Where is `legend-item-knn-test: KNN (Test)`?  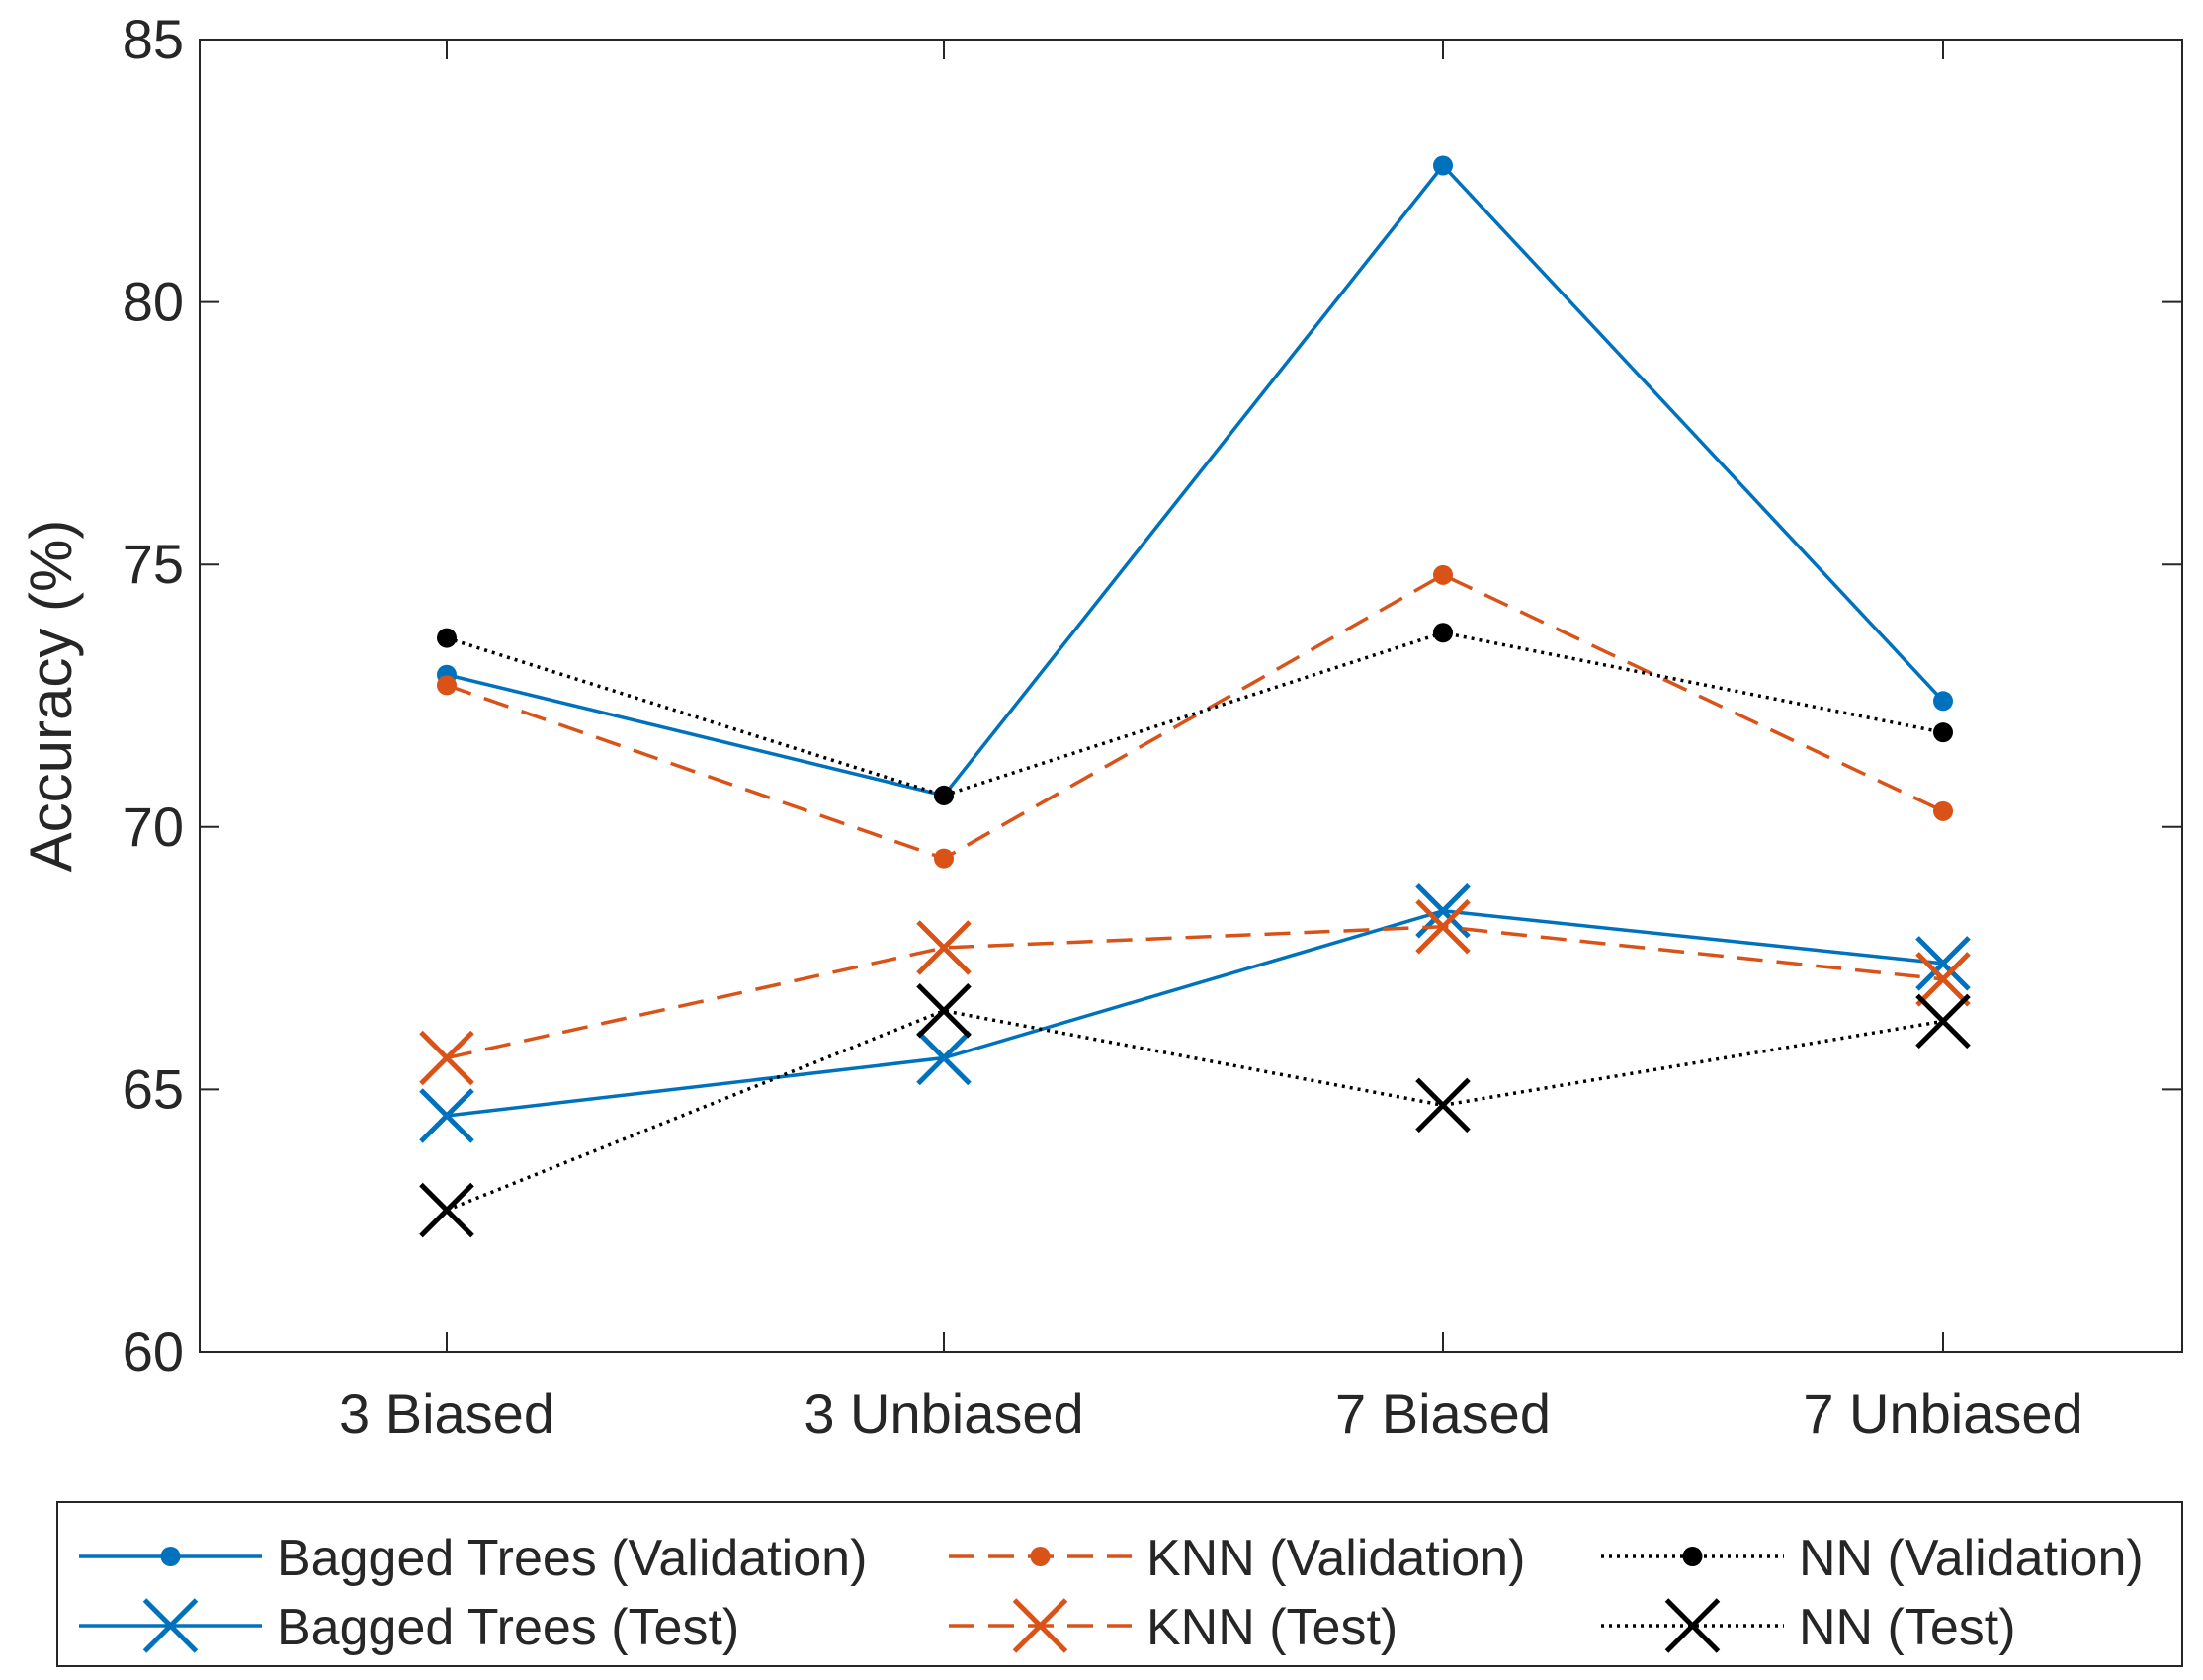
legend-item-knn-test: KNN (Test) is located at coordinates (1173, 1627).